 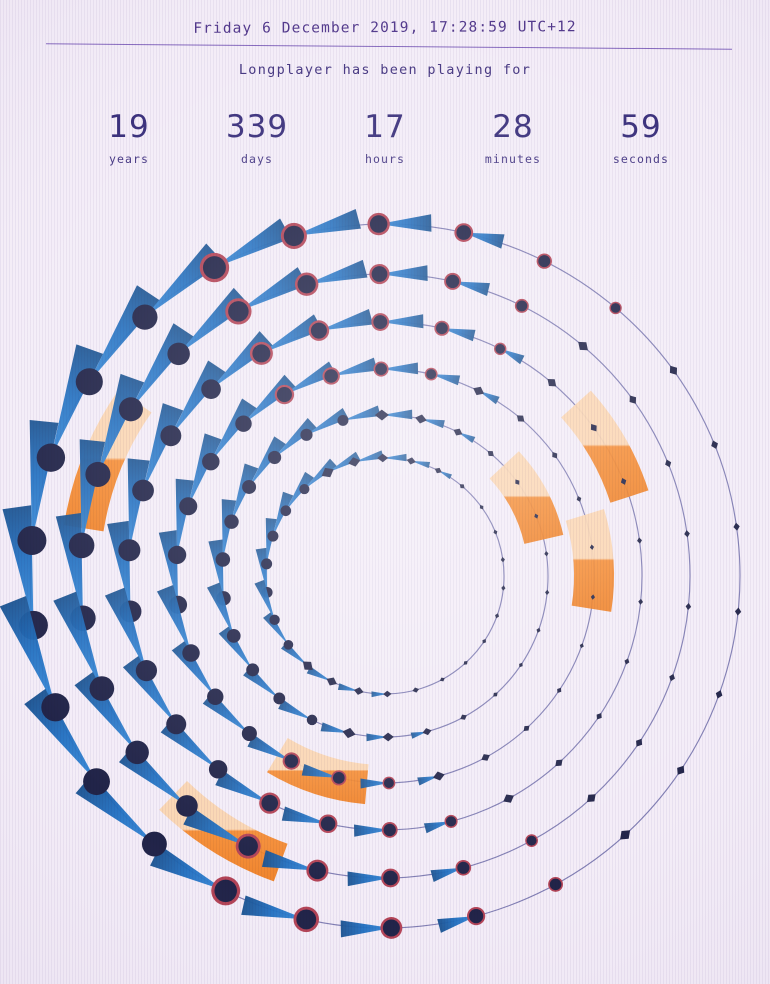 I want to click on counter-label-years: years, so click(x=129, y=159).